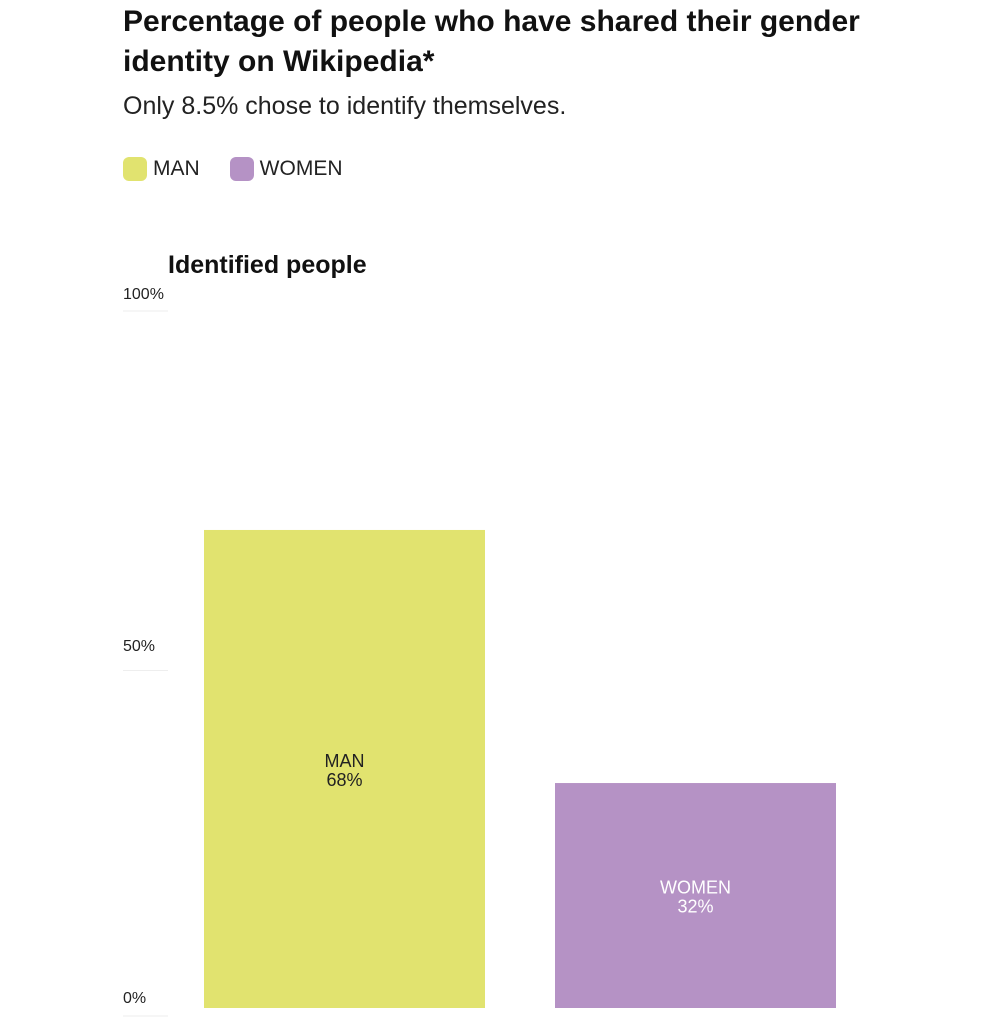 This screenshot has width=1000, height=1032. I want to click on legend-item-man: MAN, so click(161, 169).